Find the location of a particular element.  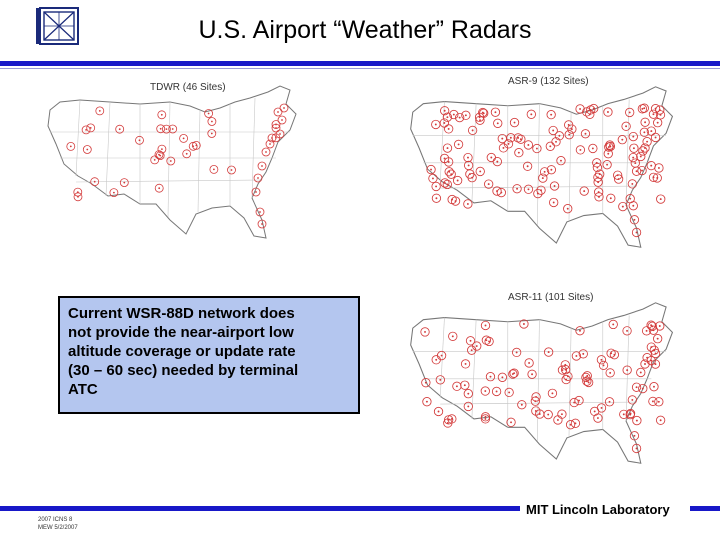

map-label-tdwr: TDWR (46 Sites) is located at coordinates (188, 87).